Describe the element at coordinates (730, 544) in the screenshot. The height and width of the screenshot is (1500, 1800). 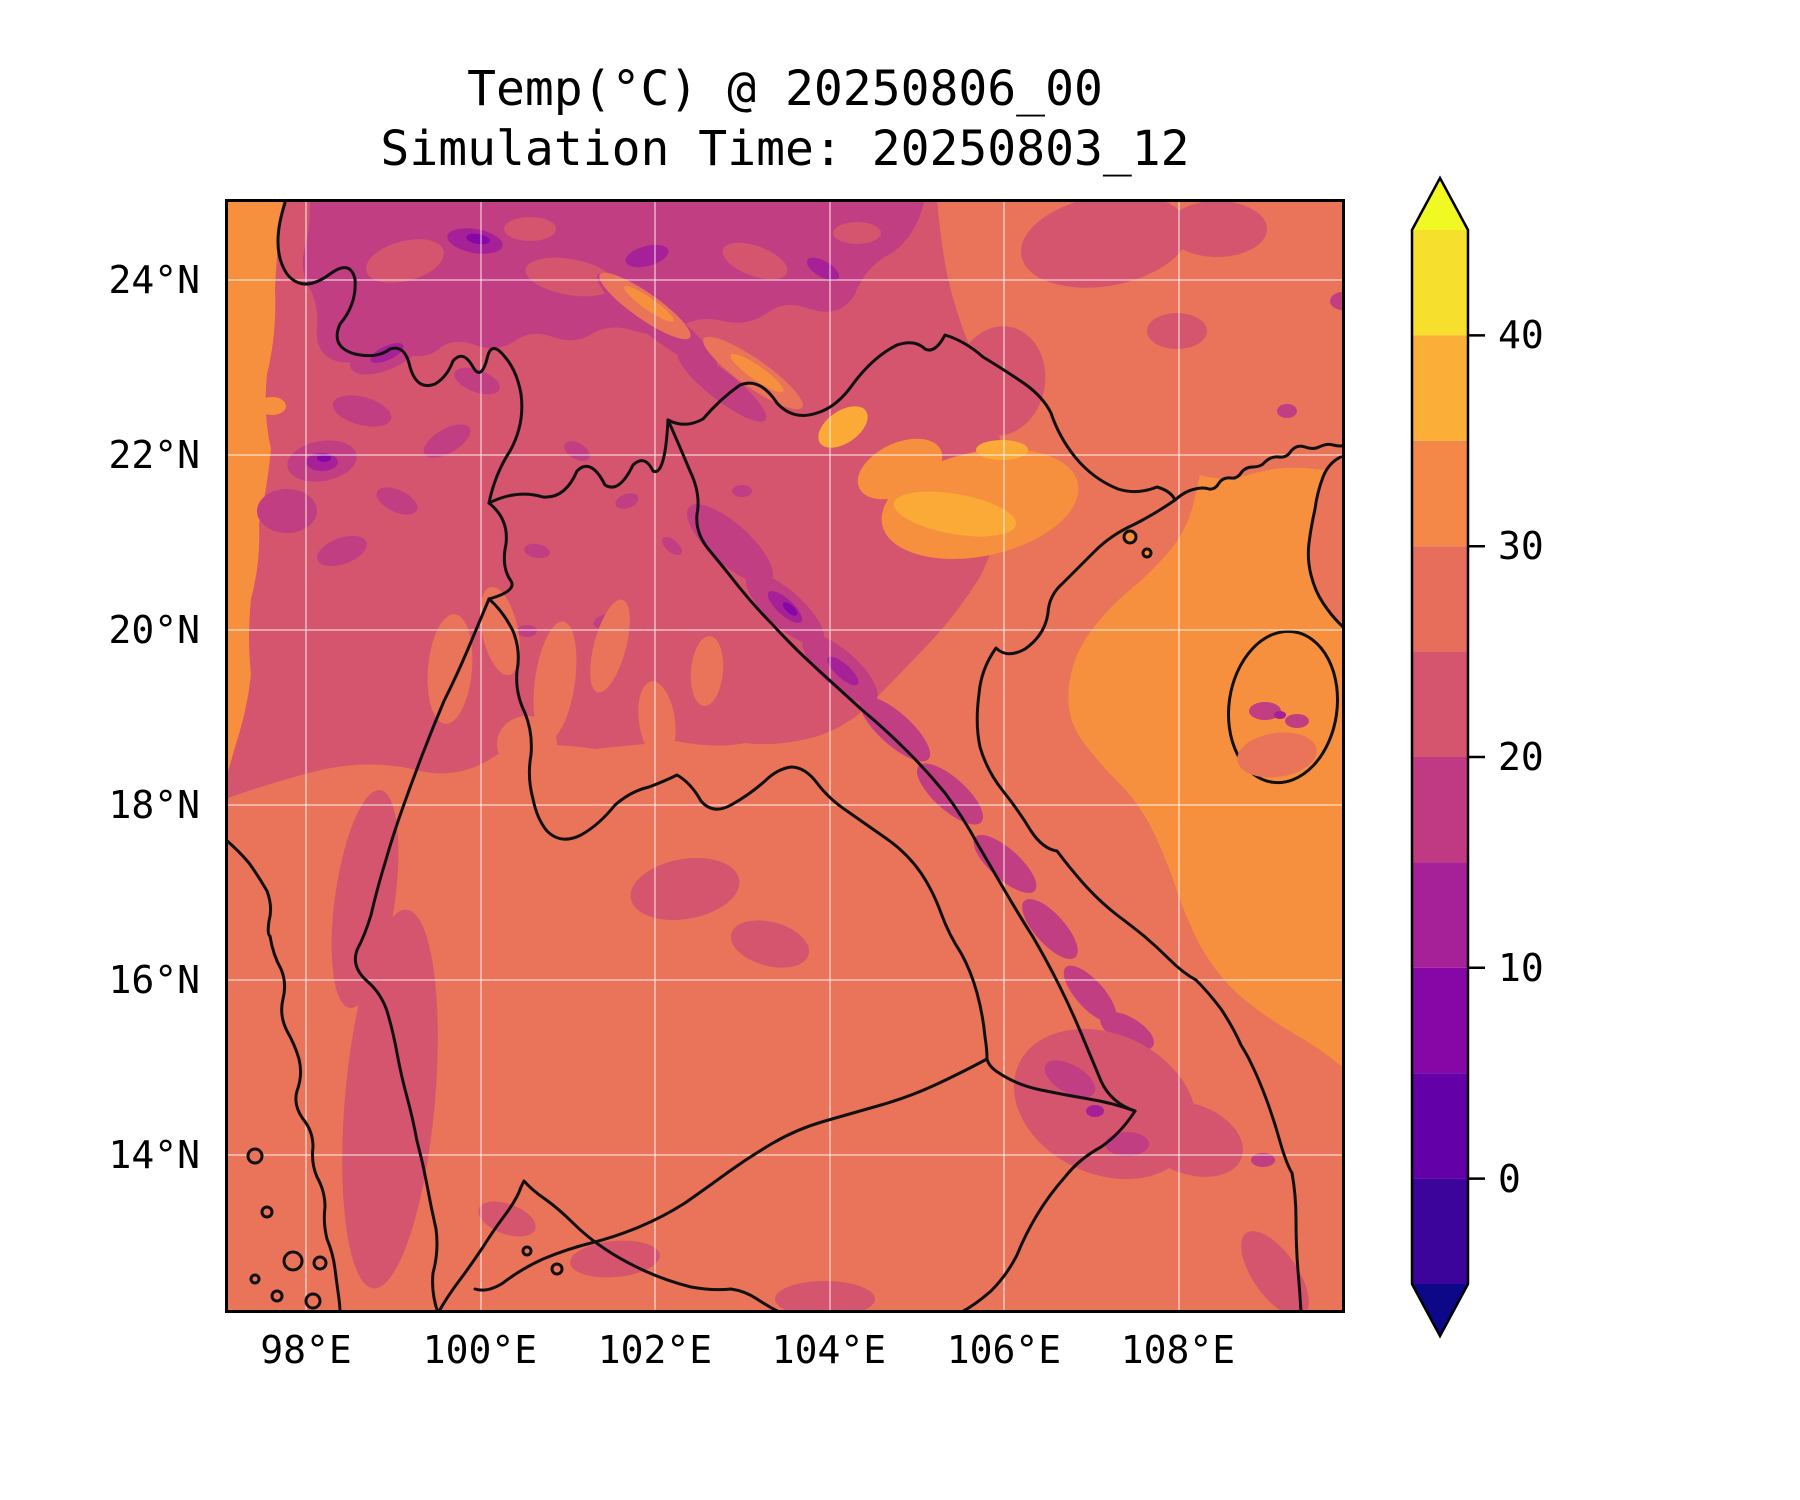
I see `annamite1` at that location.